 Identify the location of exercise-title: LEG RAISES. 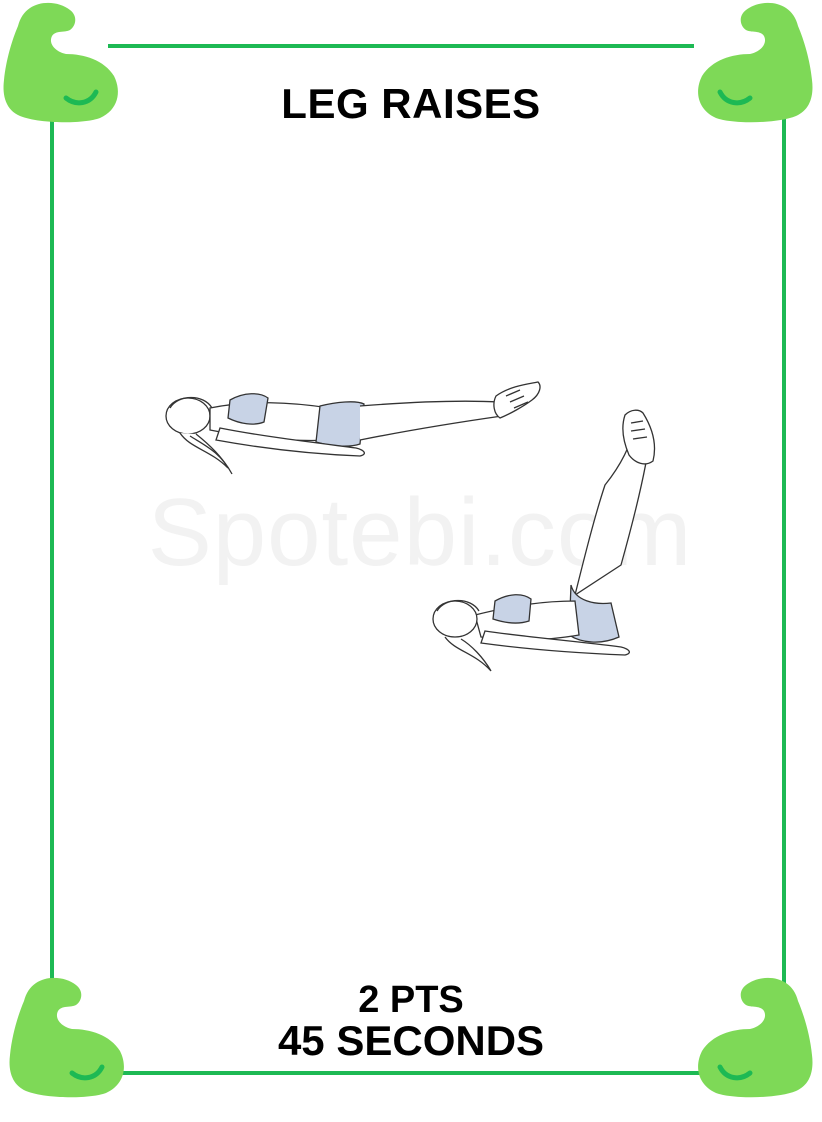
(411, 103).